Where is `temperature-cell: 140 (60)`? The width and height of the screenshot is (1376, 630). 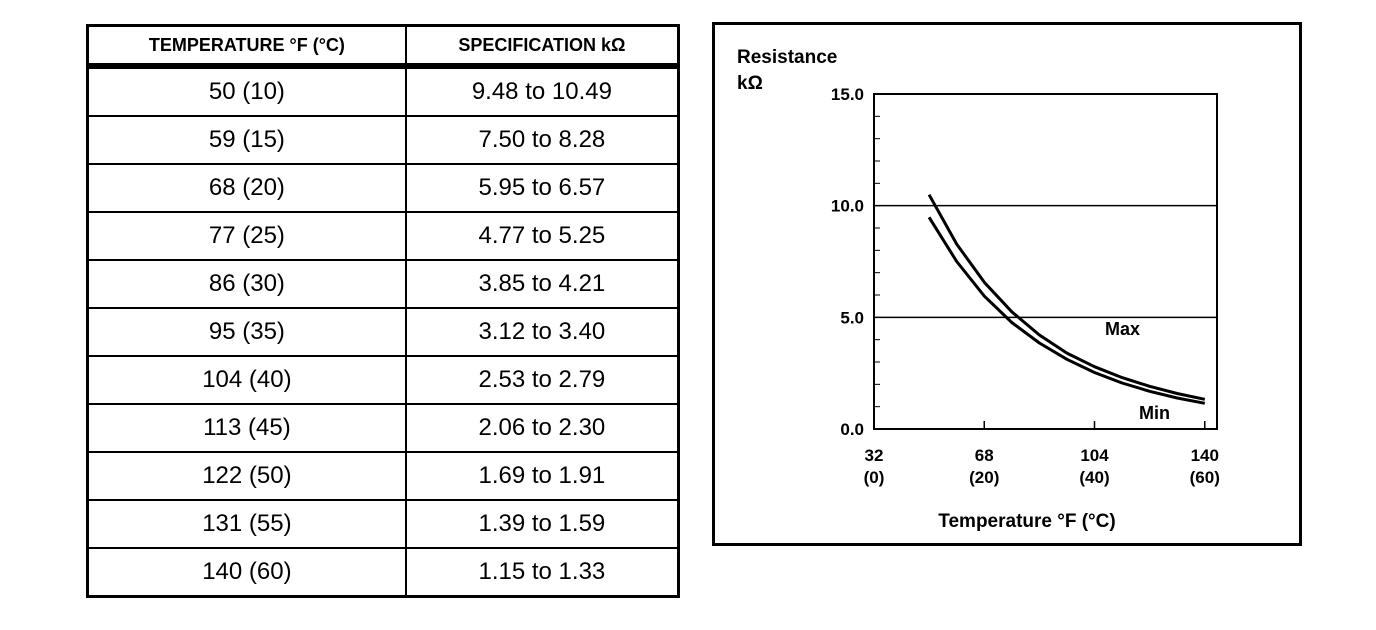 temperature-cell: 140 (60) is located at coordinates (246, 572).